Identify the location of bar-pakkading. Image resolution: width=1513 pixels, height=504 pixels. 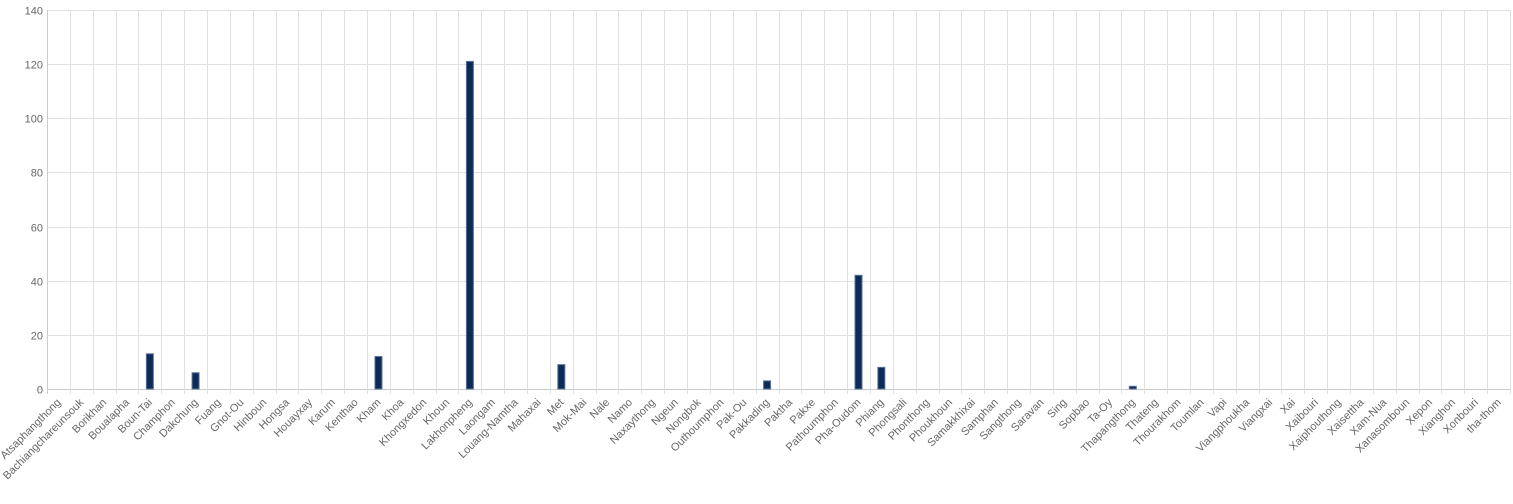
(767, 385).